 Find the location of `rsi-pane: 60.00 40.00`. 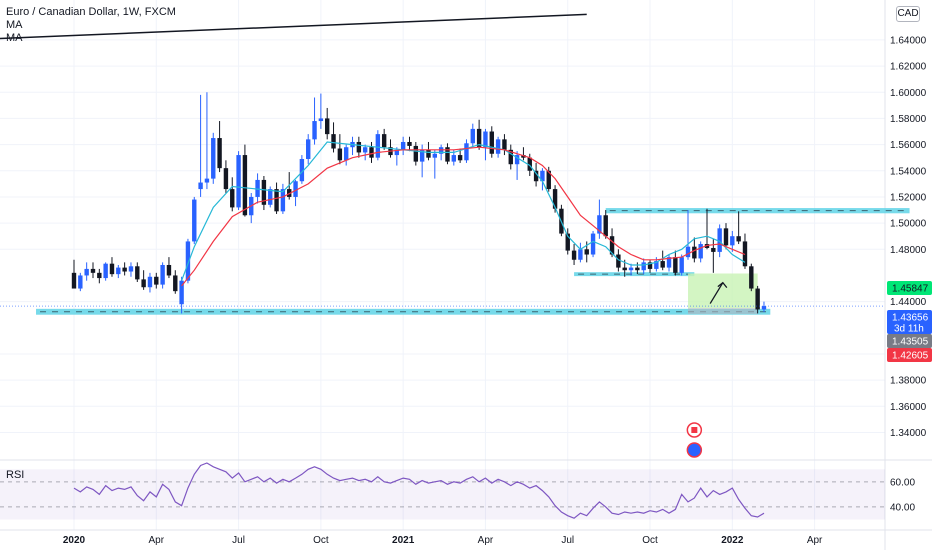

rsi-pane: 60.00 40.00 is located at coordinates (457, 491).